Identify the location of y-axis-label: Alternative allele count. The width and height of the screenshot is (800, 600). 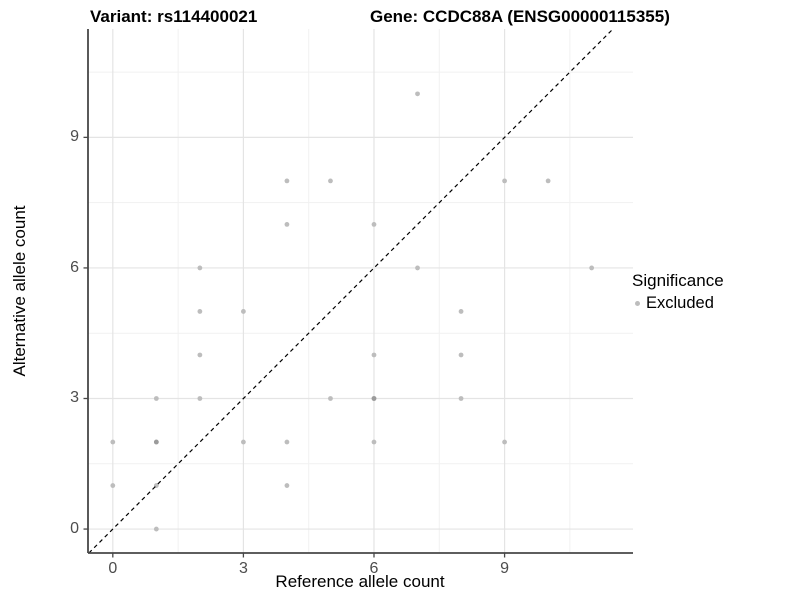
(19, 291).